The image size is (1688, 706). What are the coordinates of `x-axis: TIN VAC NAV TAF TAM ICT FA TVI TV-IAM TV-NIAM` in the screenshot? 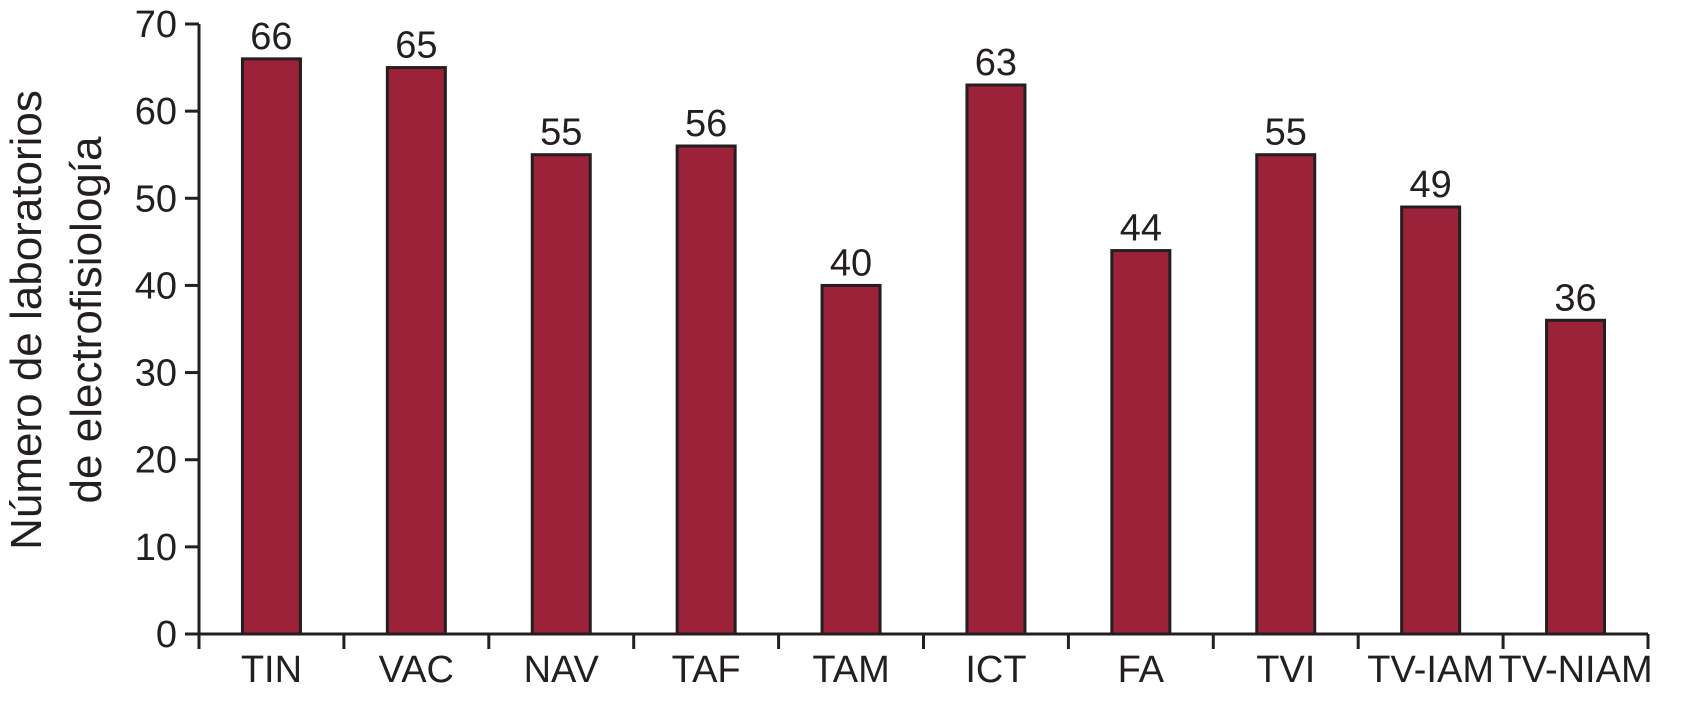 It's located at (925, 661).